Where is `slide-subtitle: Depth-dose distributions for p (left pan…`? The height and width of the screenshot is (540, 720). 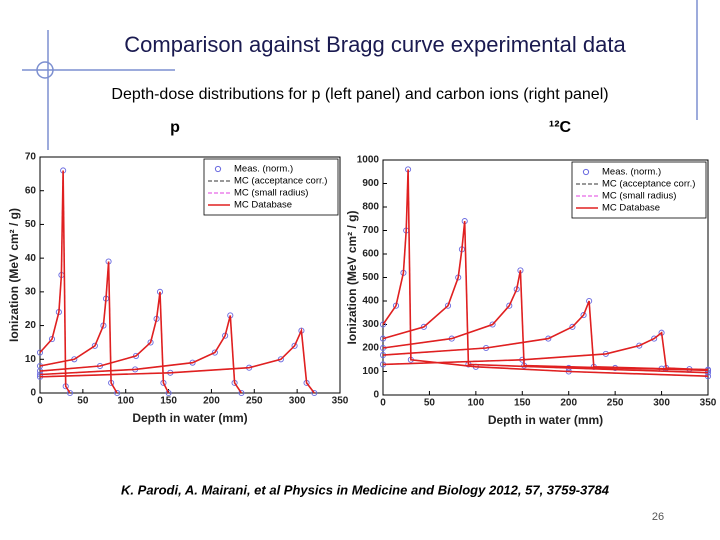
slide-subtitle: Depth-dose distributions for p (left pan… is located at coordinates (359, 94).